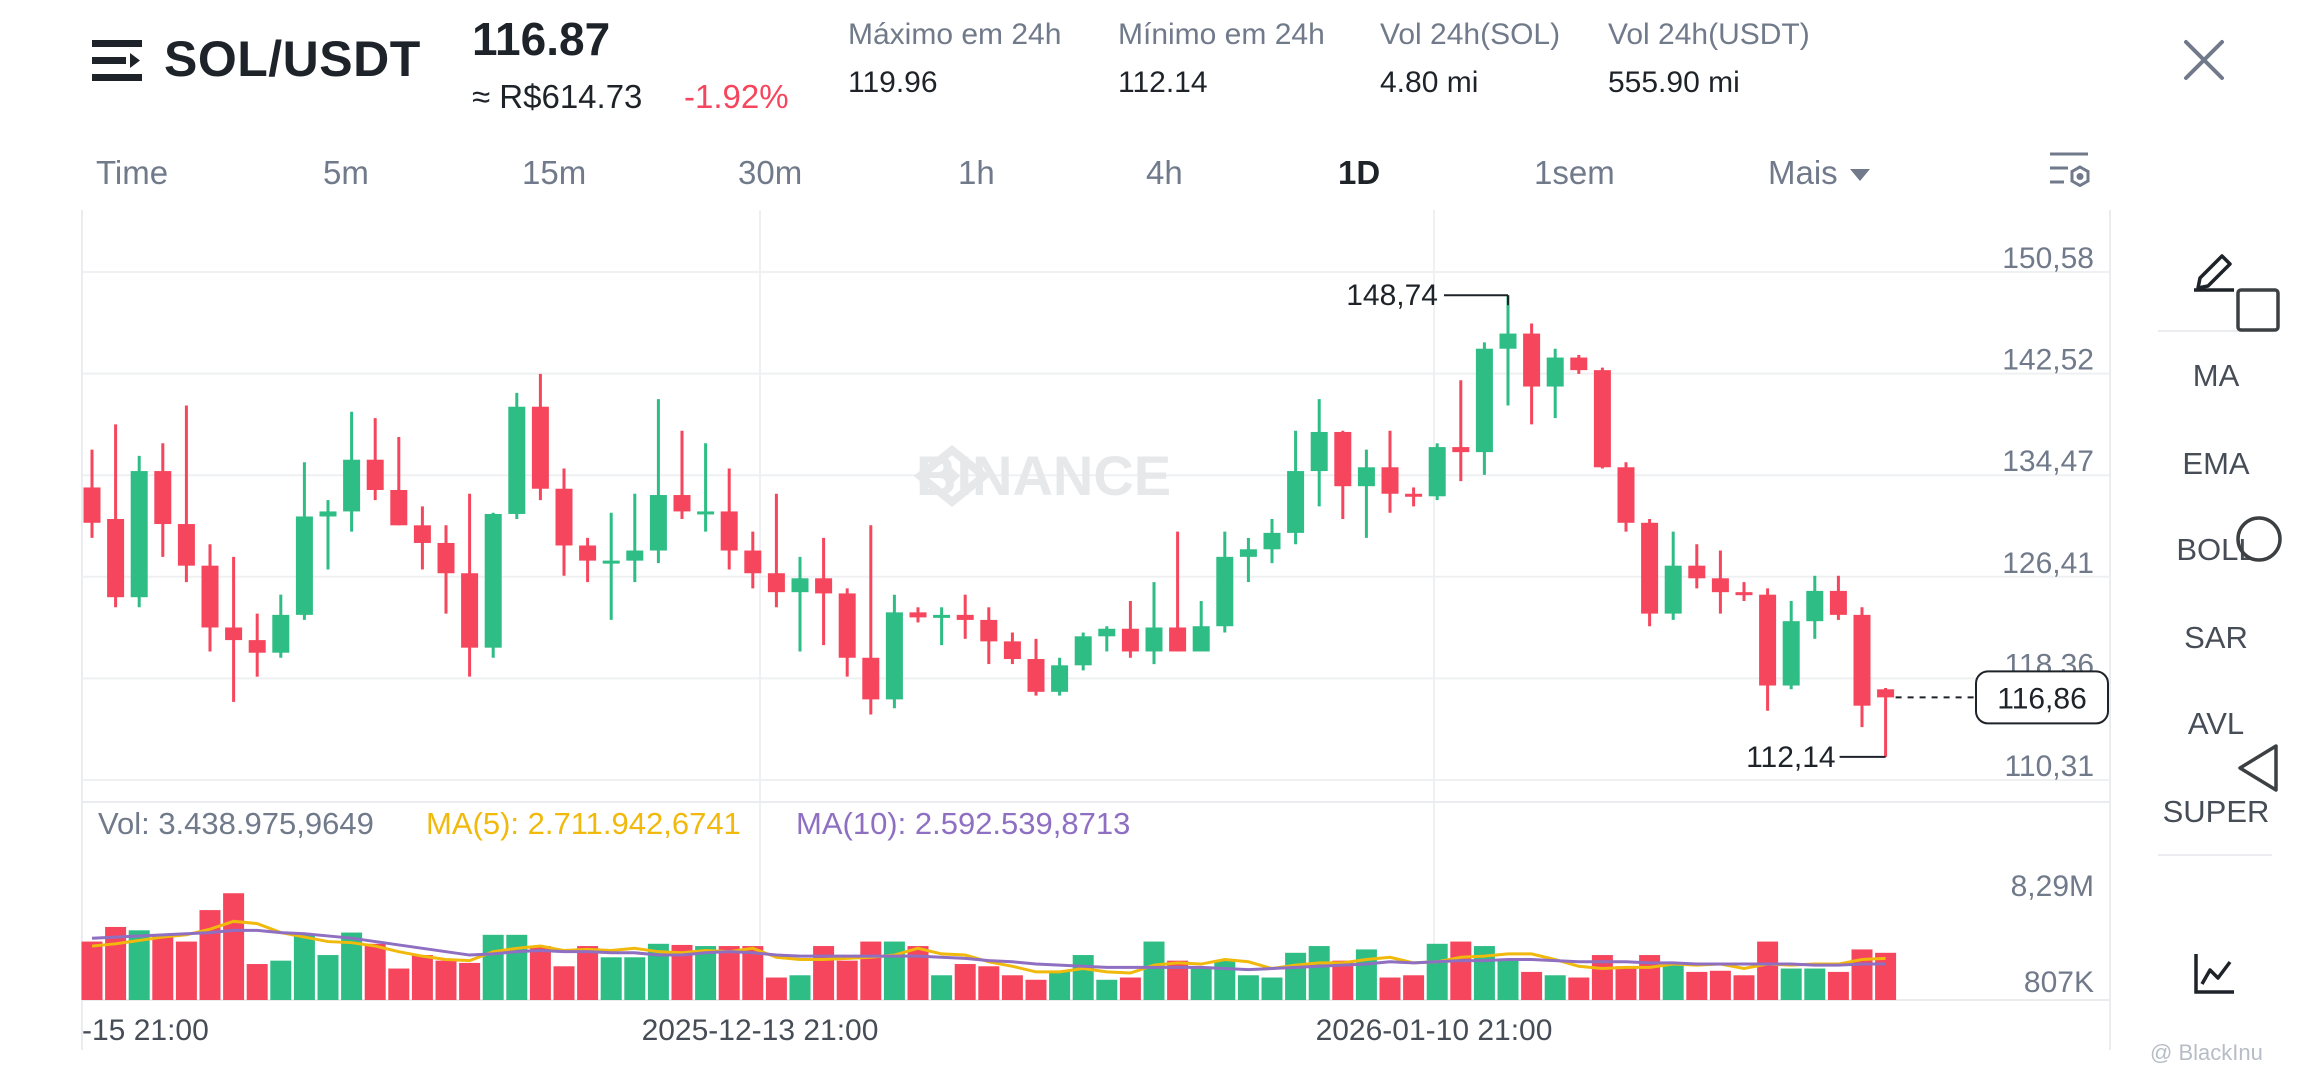 The image size is (2312, 1080). What do you see at coordinates (1359, 172) in the screenshot?
I see `tab-1d: 1D` at bounding box center [1359, 172].